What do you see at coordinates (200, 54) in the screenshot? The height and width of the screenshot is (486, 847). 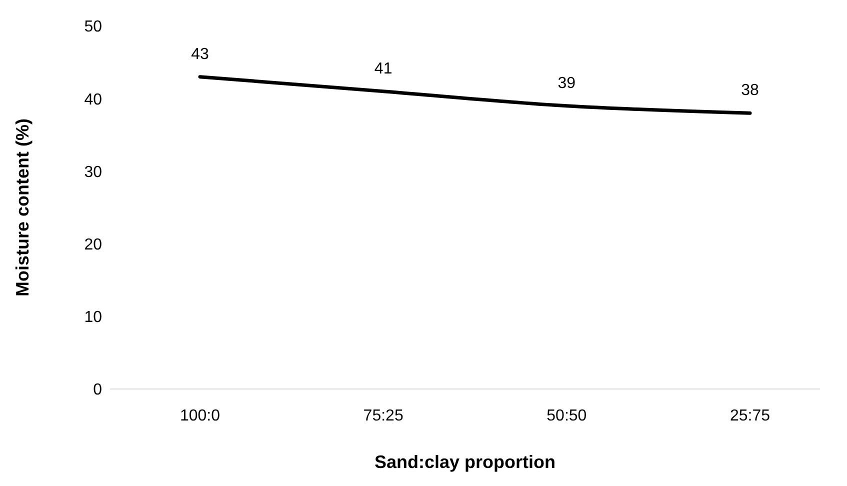 I see `data-label: 43` at bounding box center [200, 54].